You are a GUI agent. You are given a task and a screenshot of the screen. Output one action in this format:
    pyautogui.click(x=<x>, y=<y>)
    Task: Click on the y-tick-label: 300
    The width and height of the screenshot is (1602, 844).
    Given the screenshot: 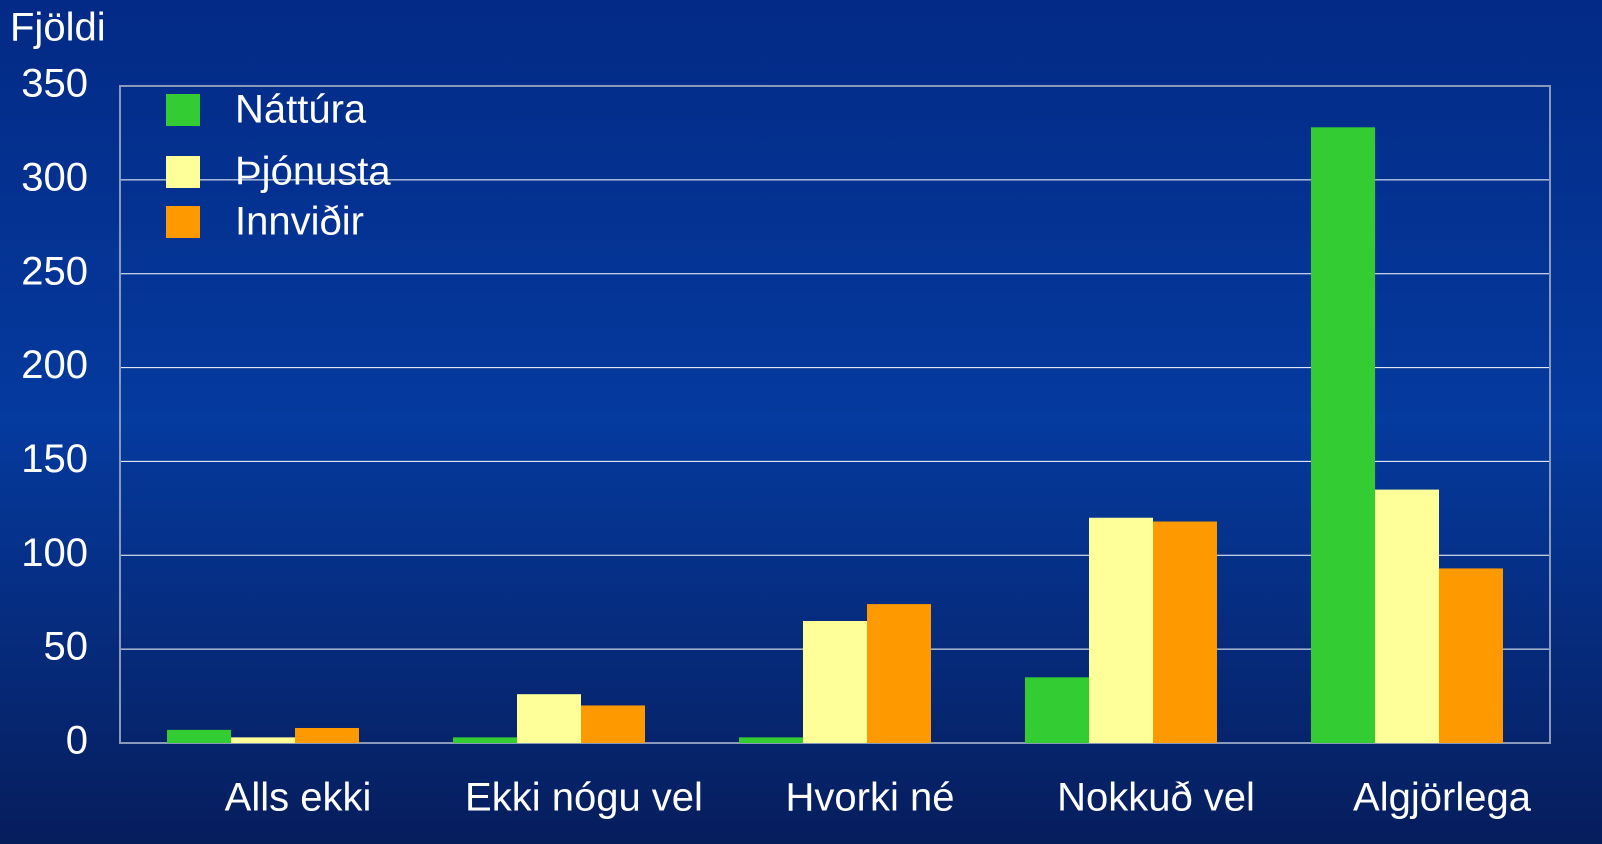 What is the action you would take?
    pyautogui.click(x=54, y=177)
    